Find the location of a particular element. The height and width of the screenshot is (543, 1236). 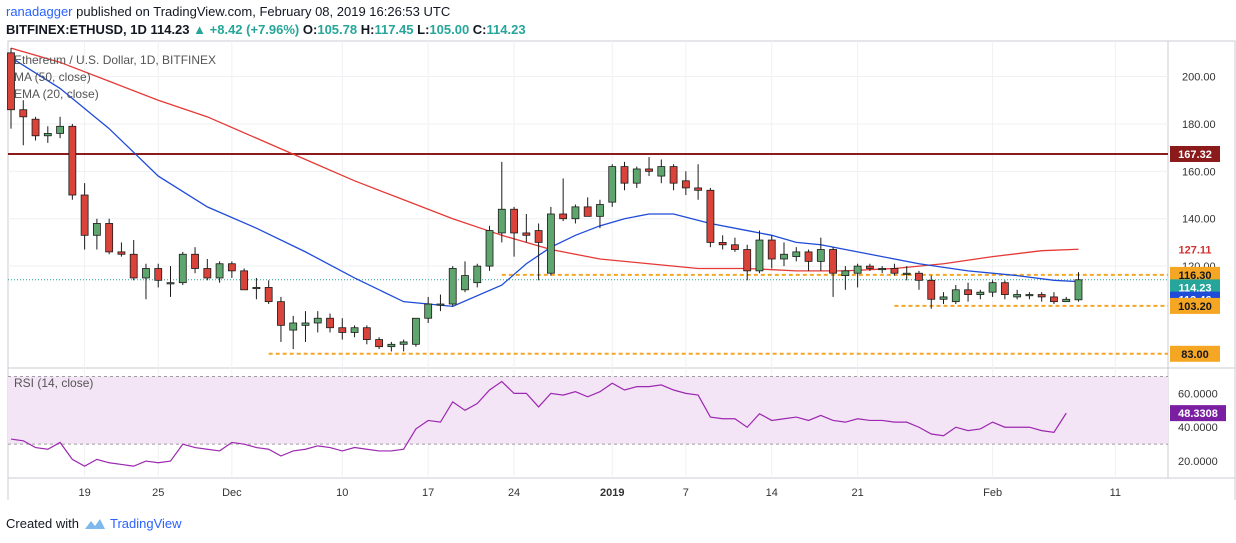

legend-ma: MA (50, close) is located at coordinates (52, 77).